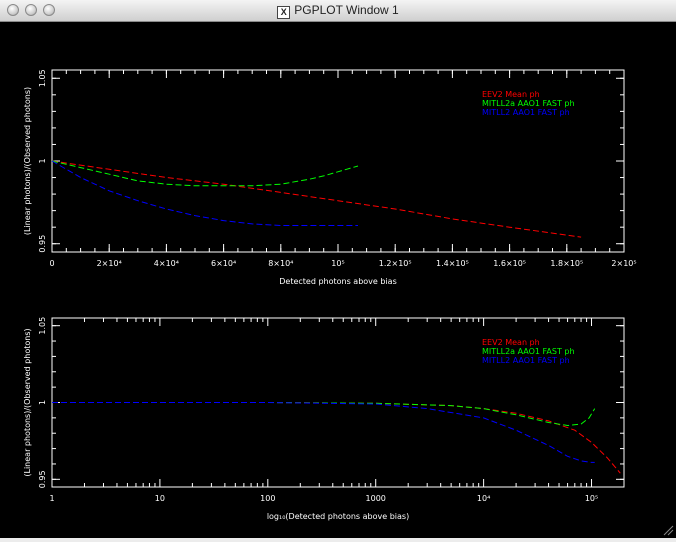 This screenshot has height=542, width=676. Describe the element at coordinates (13, 10) in the screenshot. I see `close-window-button` at that location.